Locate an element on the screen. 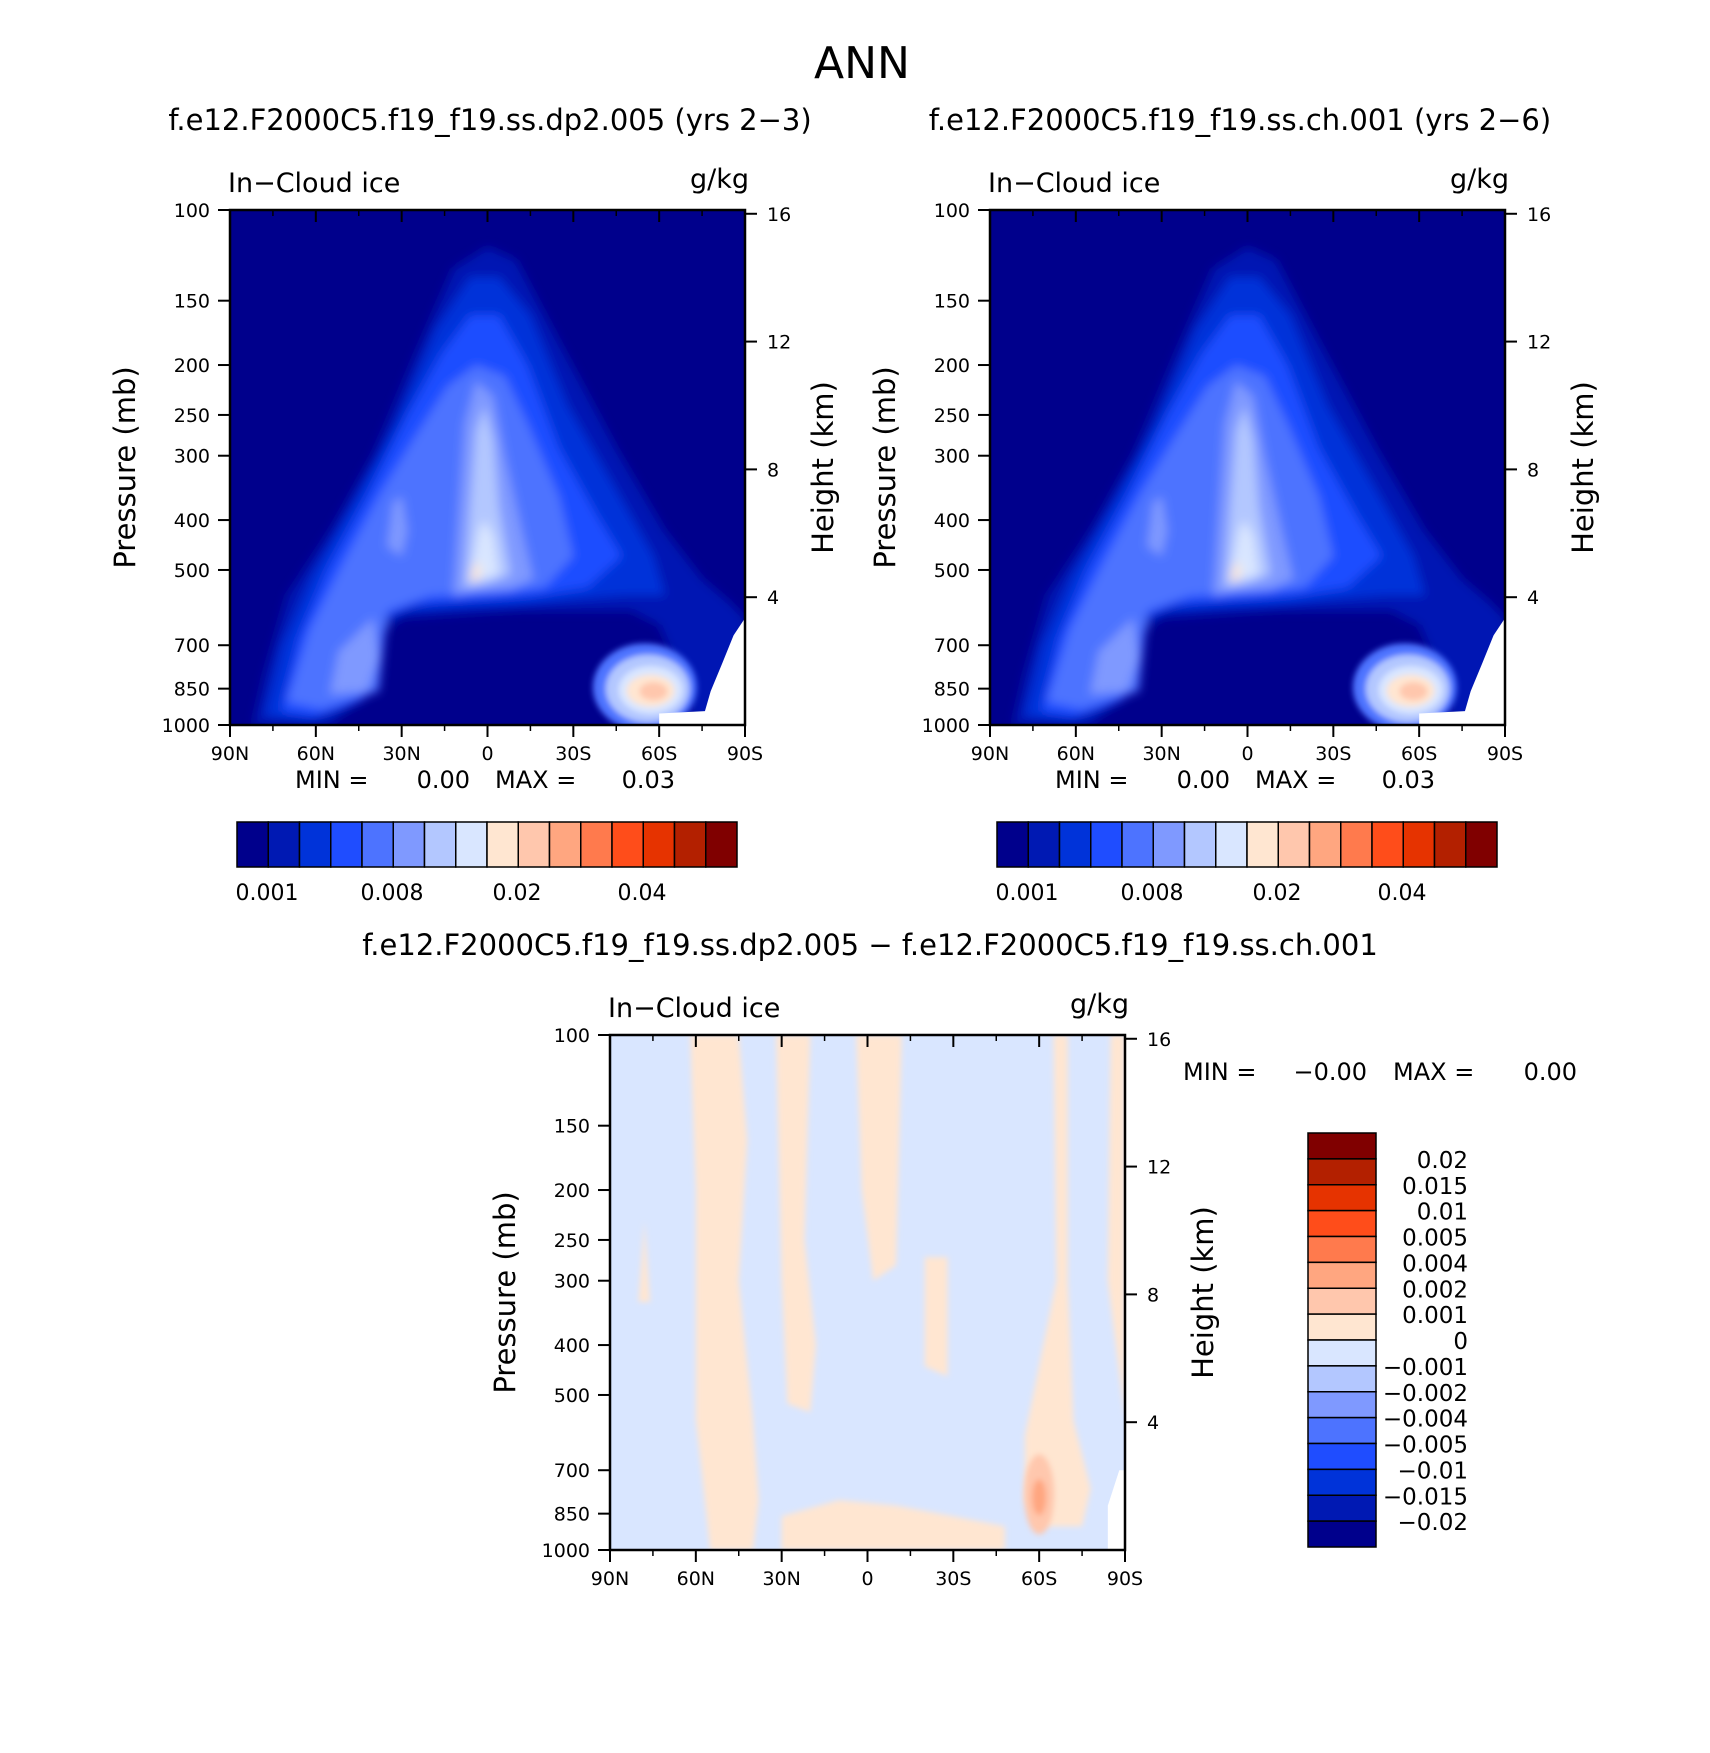 The height and width of the screenshot is (1753, 1710). y-tick-label: 250 is located at coordinates (572, 1241).